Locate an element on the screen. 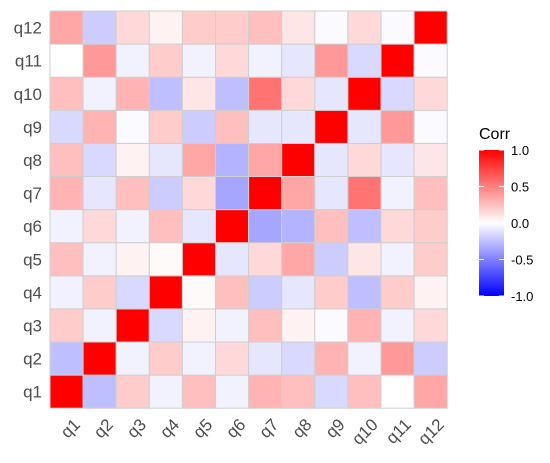 This screenshot has width=550, height=463. heatmap-cell-q2-q9 is located at coordinates (331, 358).